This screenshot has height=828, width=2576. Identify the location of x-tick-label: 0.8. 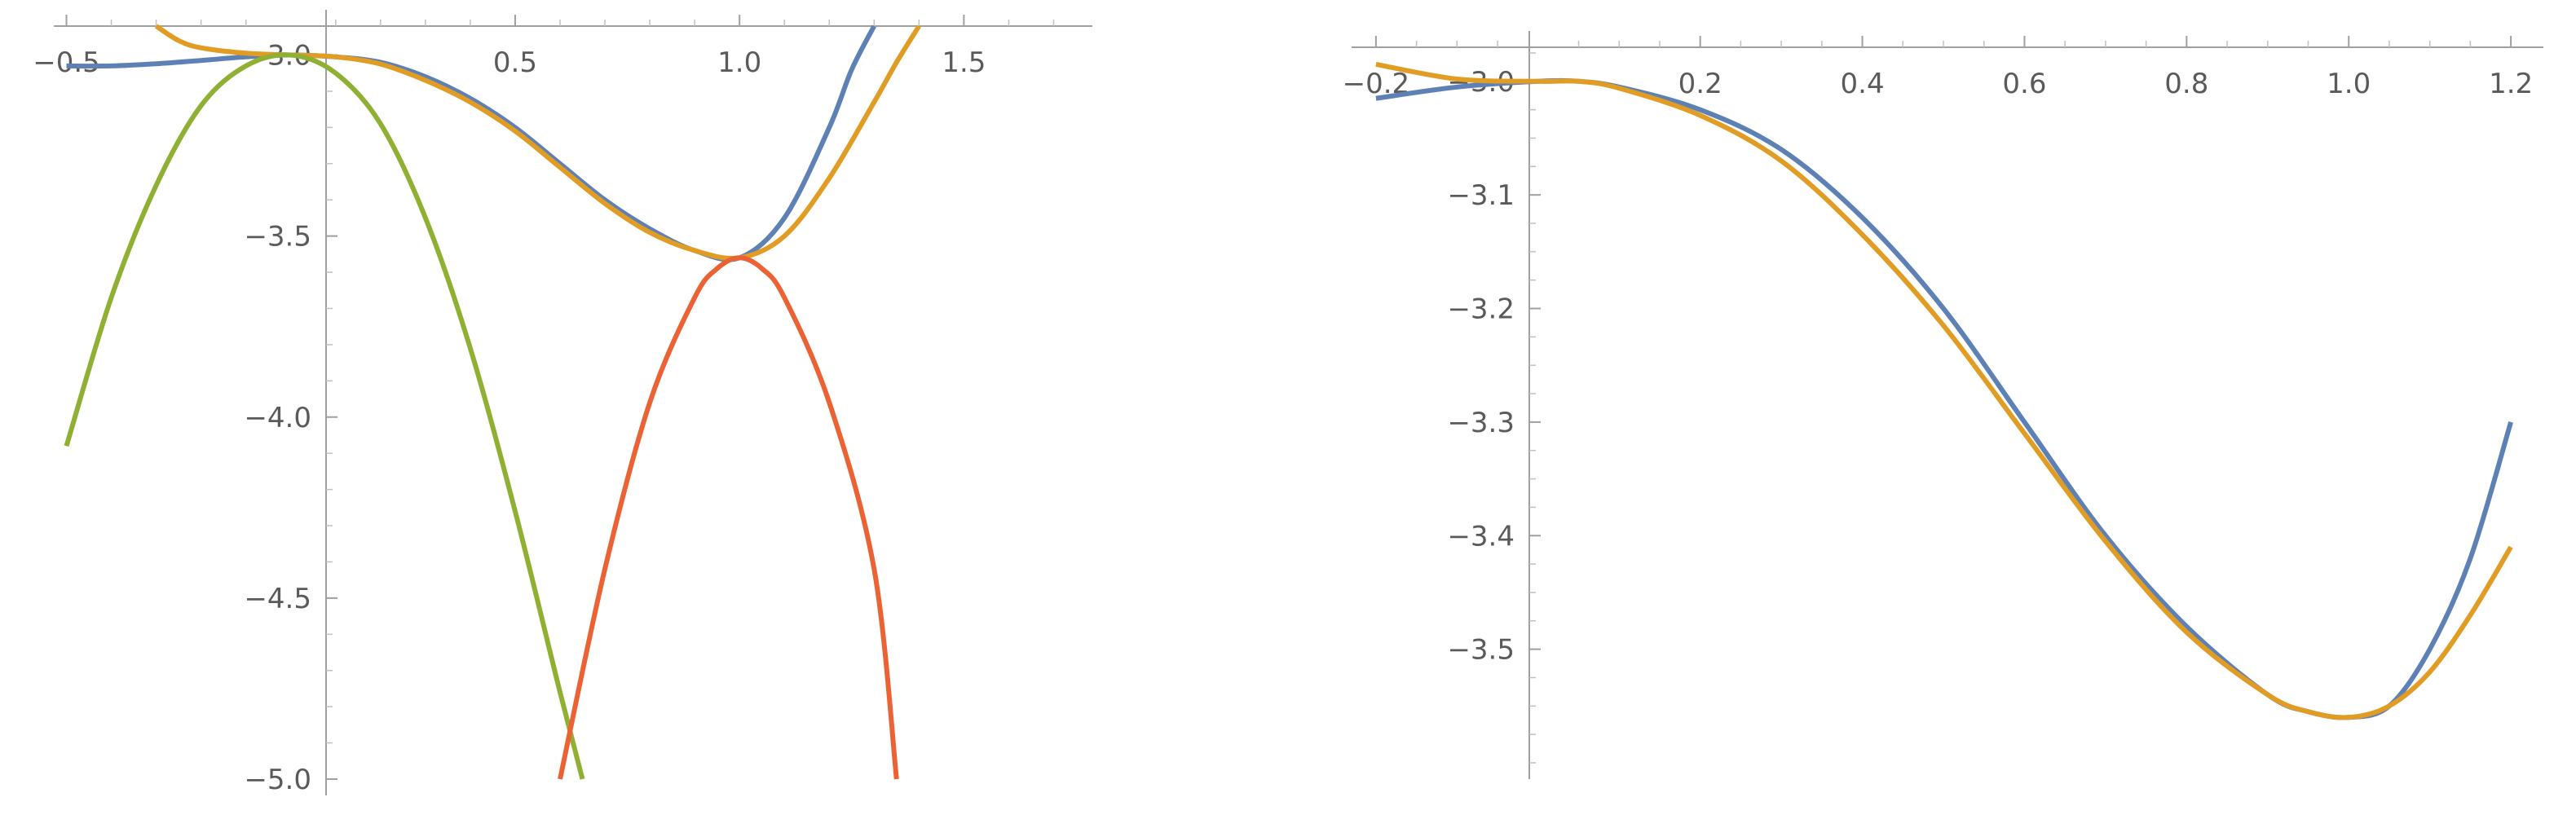
(2186, 84).